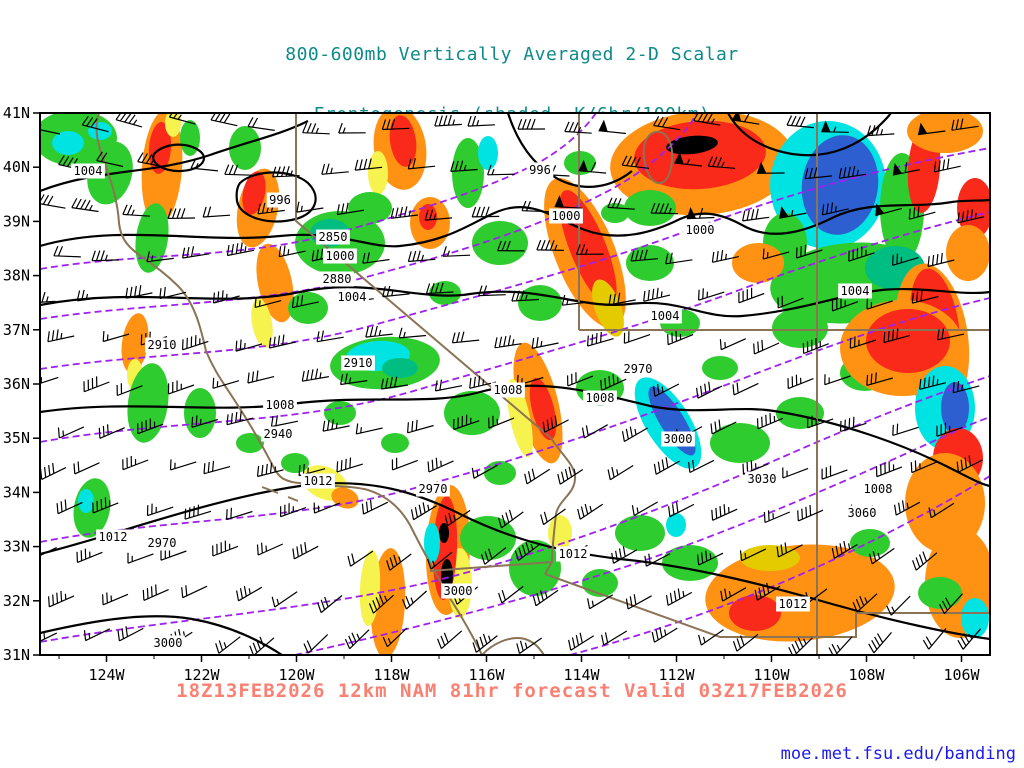 This screenshot has width=1024, height=768. I want to click on lat-label: 36N, so click(16, 384).